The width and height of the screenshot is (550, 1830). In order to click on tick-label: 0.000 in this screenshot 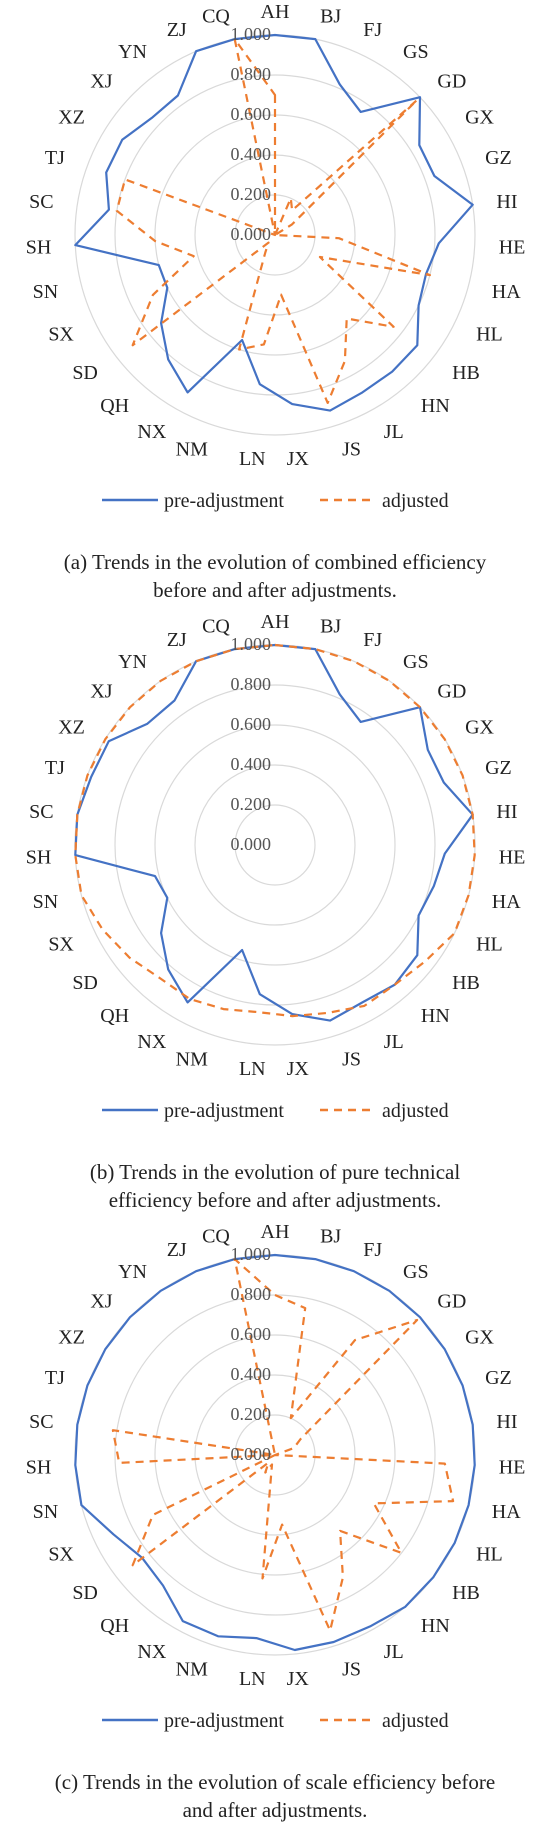, I will do `click(251, 844)`.